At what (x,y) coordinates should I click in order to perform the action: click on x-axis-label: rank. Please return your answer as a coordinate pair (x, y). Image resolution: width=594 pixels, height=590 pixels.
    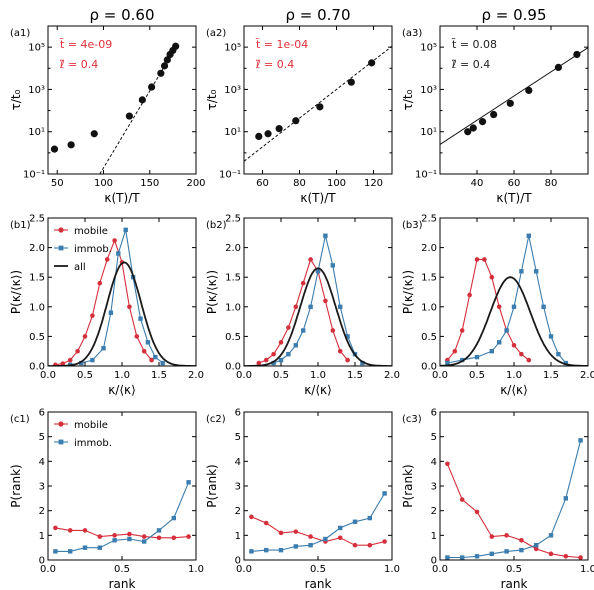
    Looking at the image, I should click on (122, 583).